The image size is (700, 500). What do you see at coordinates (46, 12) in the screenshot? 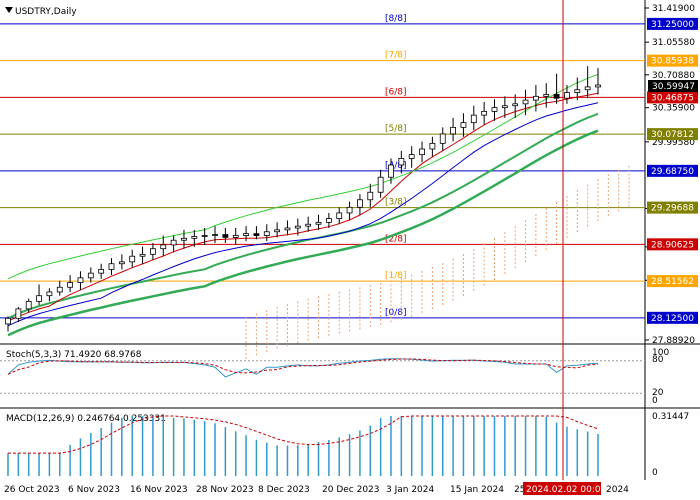
I see `symbol-label: USDTRY,Daily` at bounding box center [46, 12].